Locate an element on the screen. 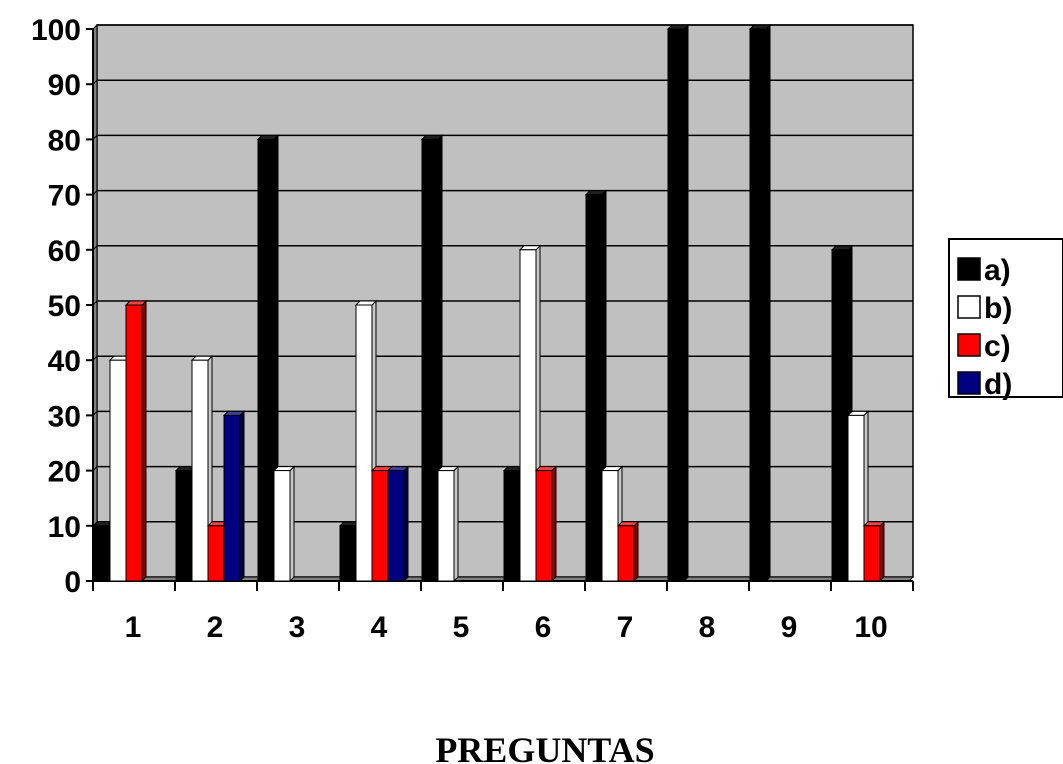 The width and height of the screenshot is (1063, 764). x-tick-label: 7 is located at coordinates (625, 627).